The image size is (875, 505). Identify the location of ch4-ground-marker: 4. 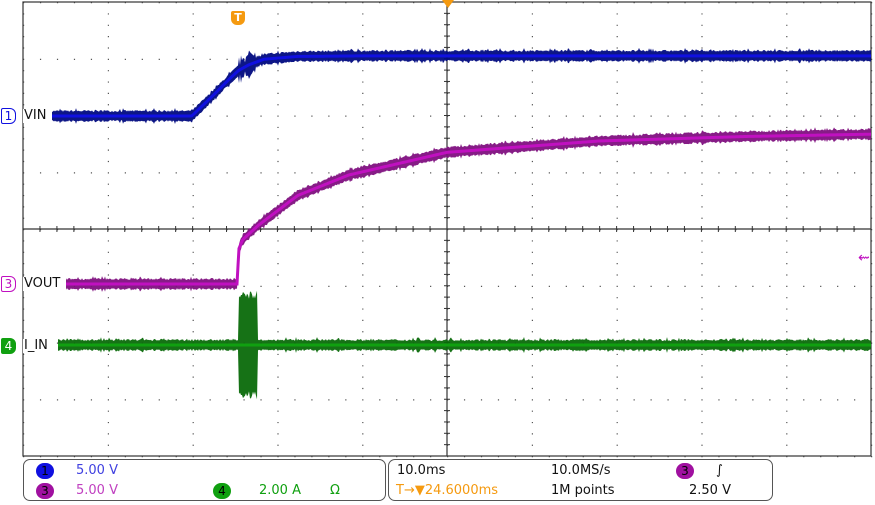
(8, 346).